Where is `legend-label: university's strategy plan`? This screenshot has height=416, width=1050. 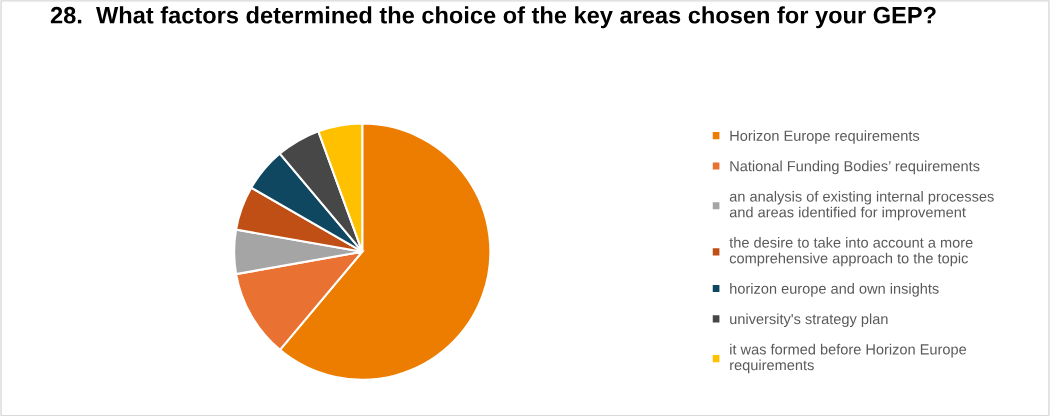 legend-label: university's strategy plan is located at coordinates (809, 320).